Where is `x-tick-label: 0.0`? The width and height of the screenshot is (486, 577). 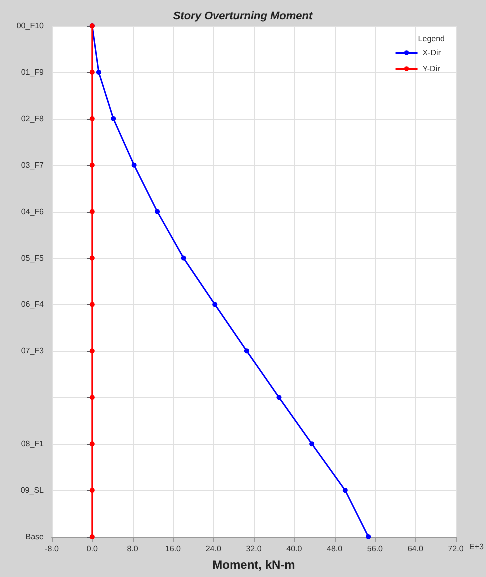 x-tick-label: 0.0 is located at coordinates (92, 549).